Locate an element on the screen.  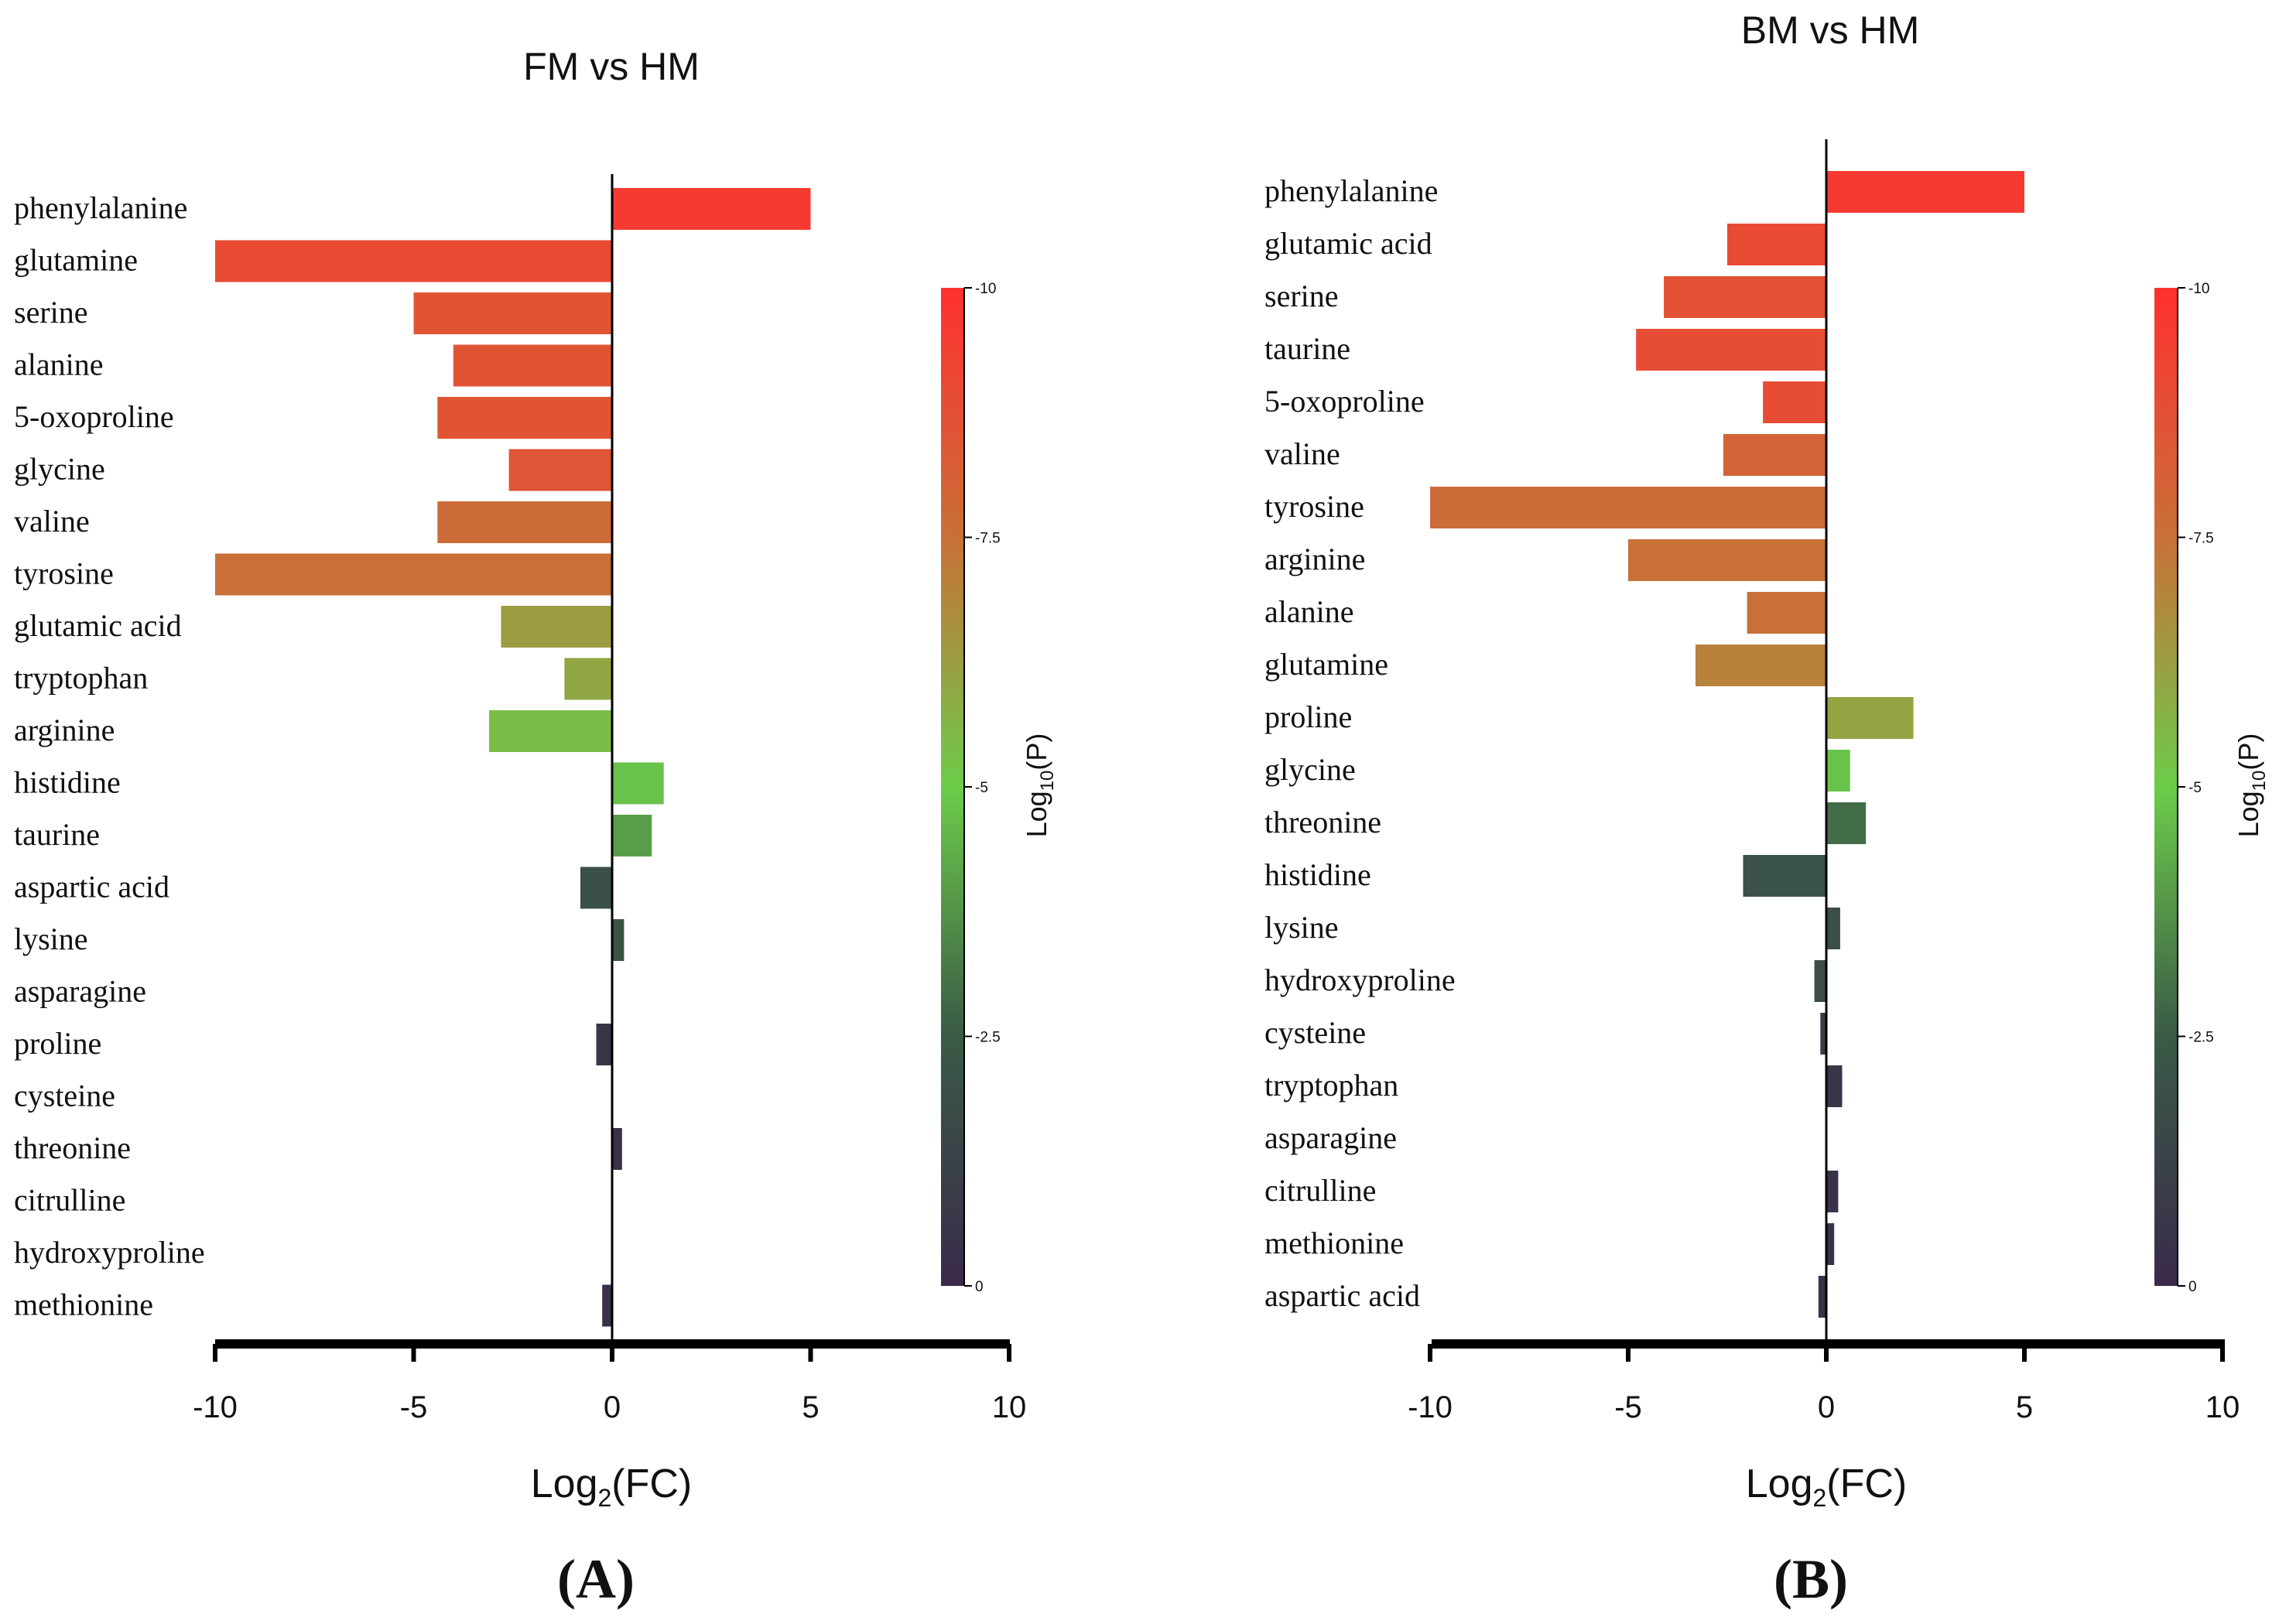
category-label: threonine is located at coordinates (72, 1147).